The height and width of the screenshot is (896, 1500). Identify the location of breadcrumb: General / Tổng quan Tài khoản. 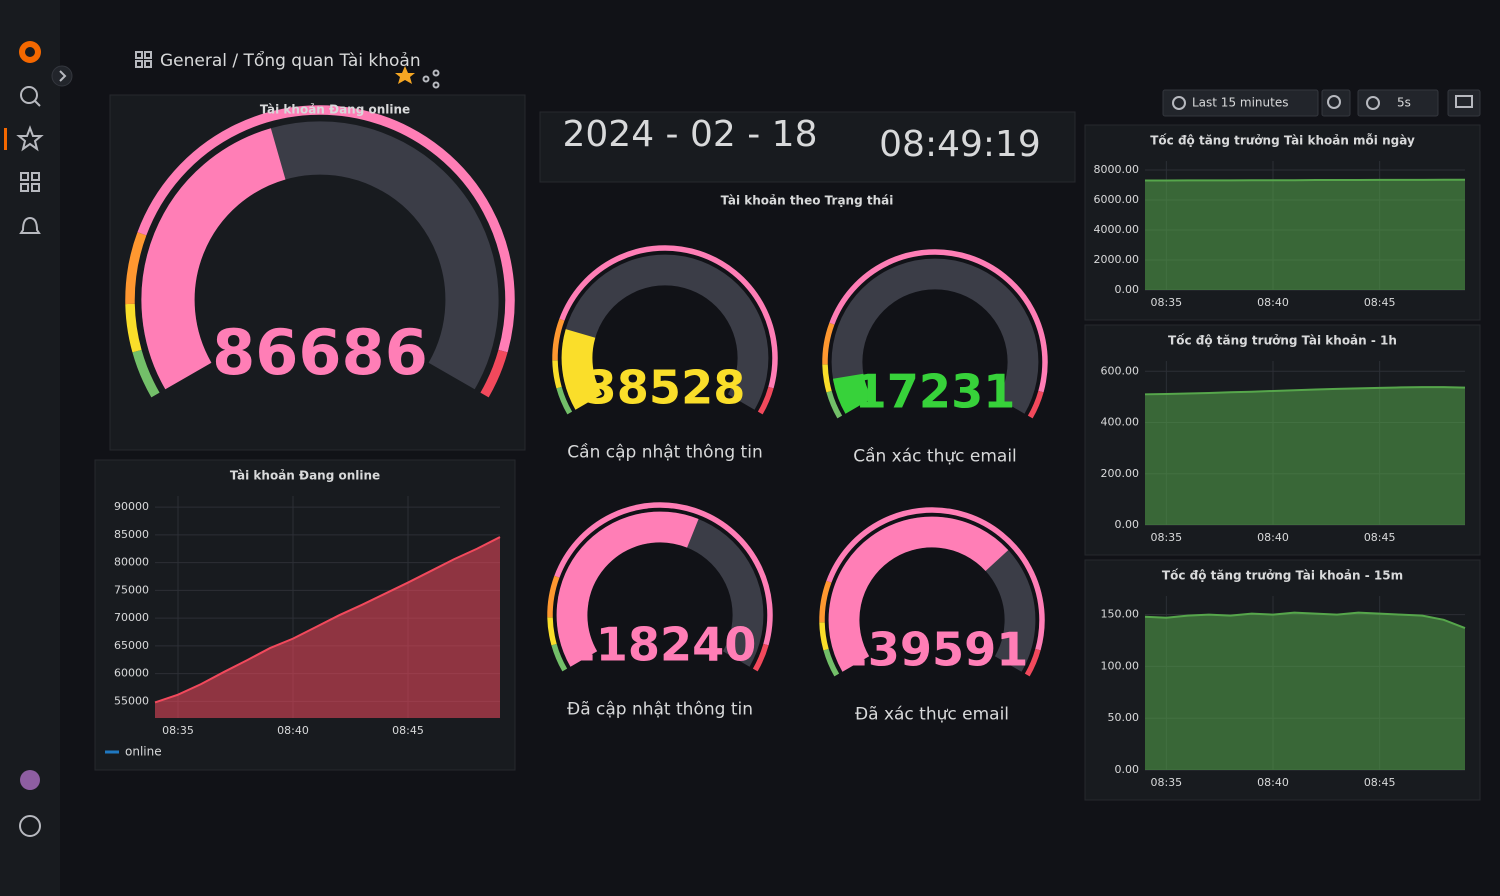
(290, 60).